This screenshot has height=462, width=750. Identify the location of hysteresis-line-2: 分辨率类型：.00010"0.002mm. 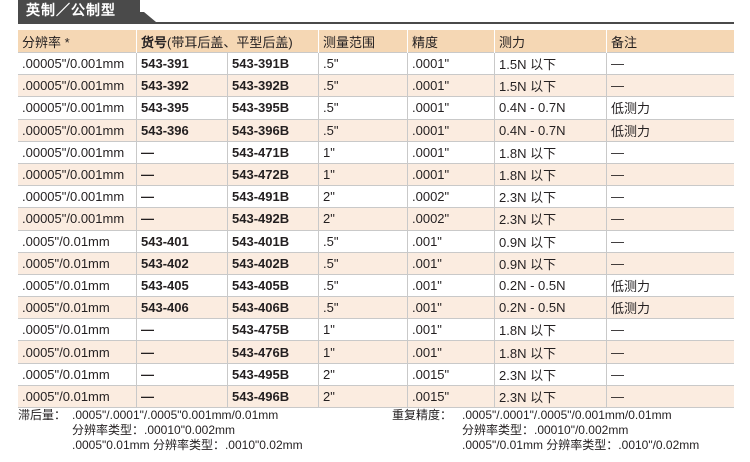
(153, 430).